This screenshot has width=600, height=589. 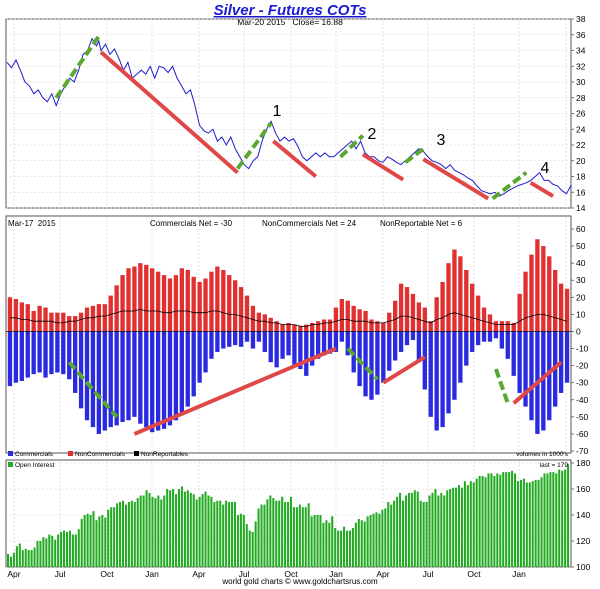 I want to click on cot-tick-label: 10, so click(x=581, y=314).